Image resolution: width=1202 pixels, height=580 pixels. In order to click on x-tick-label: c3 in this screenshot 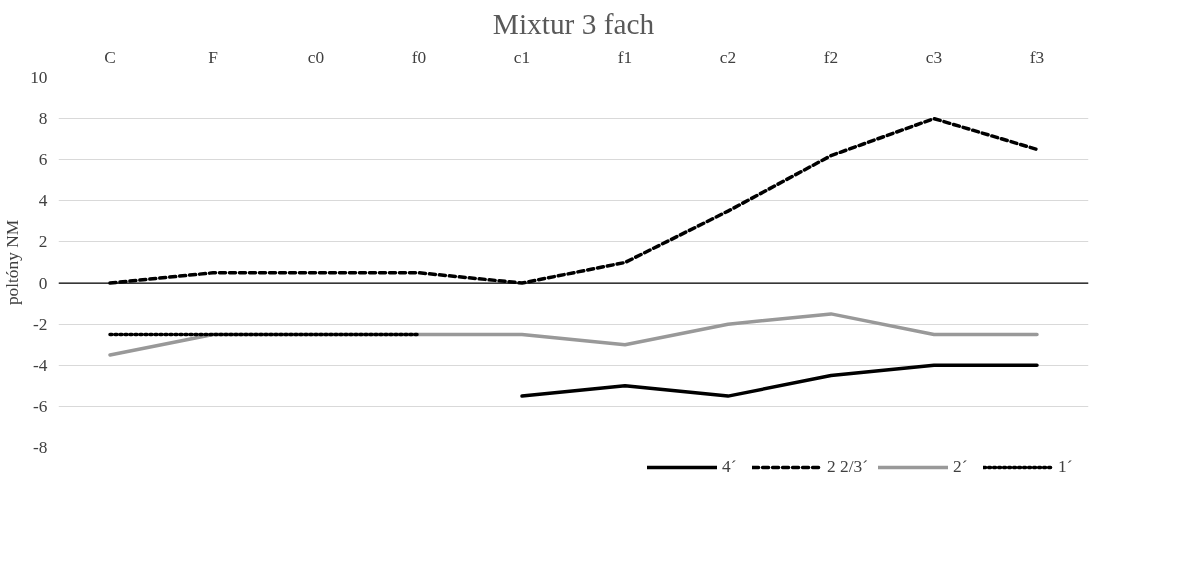, I will do `click(934, 57)`.